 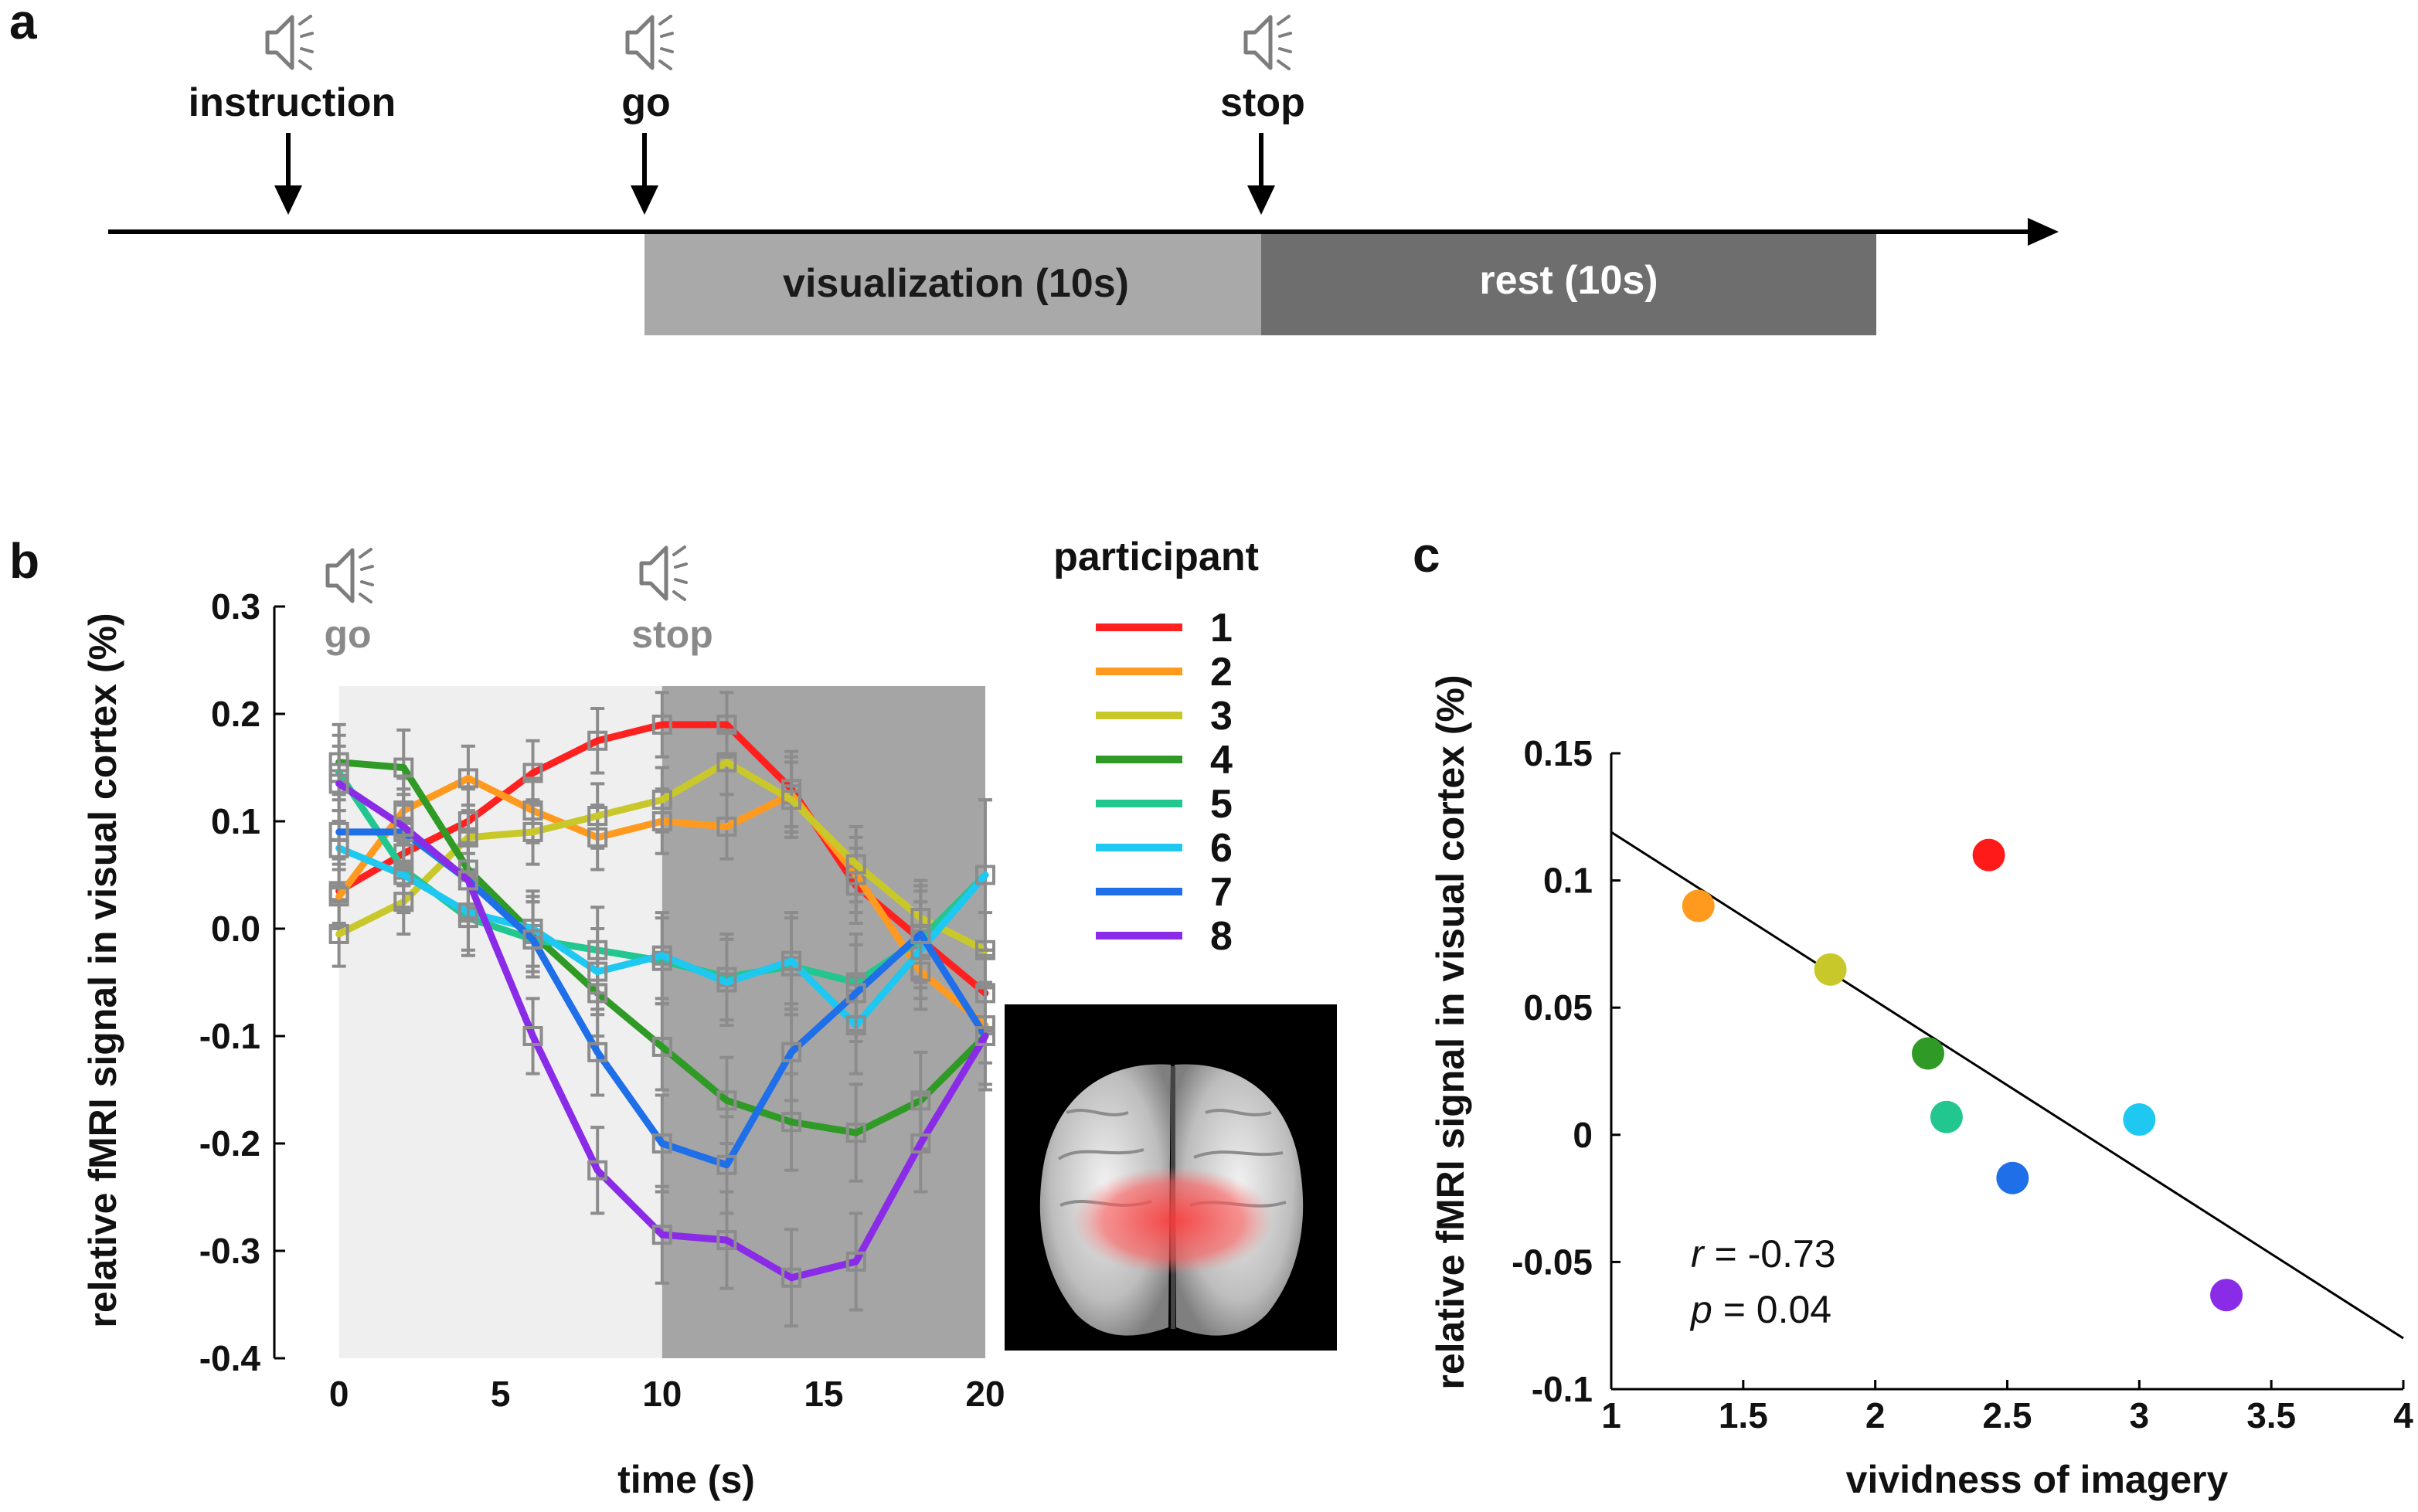 I want to click on legend-label-8: 8, so click(x=1221, y=936).